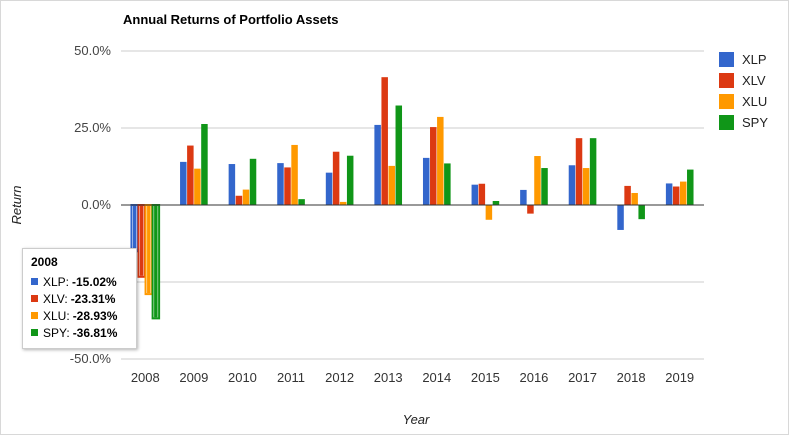  What do you see at coordinates (755, 122) in the screenshot?
I see `legend-label-spy: SPY` at bounding box center [755, 122].